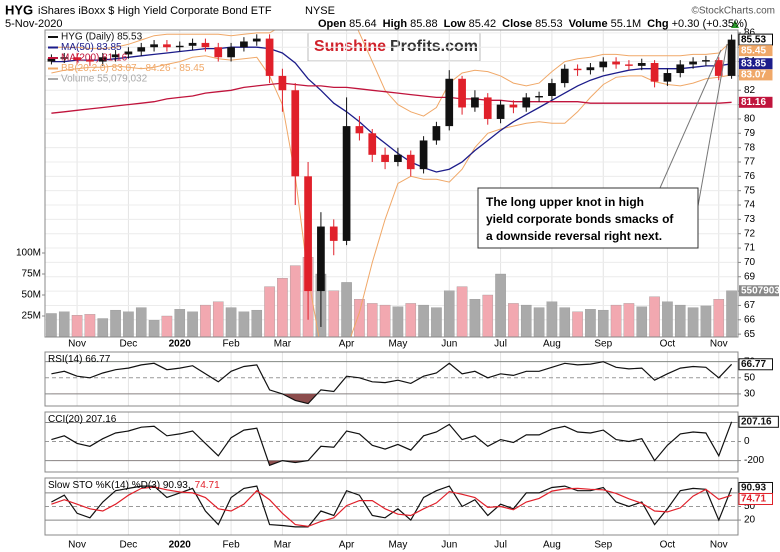 Image resolution: width=780 pixels, height=552 pixels. Describe the element at coordinates (747, 441) in the screenshot. I see `y-tick-label: 0` at that location.